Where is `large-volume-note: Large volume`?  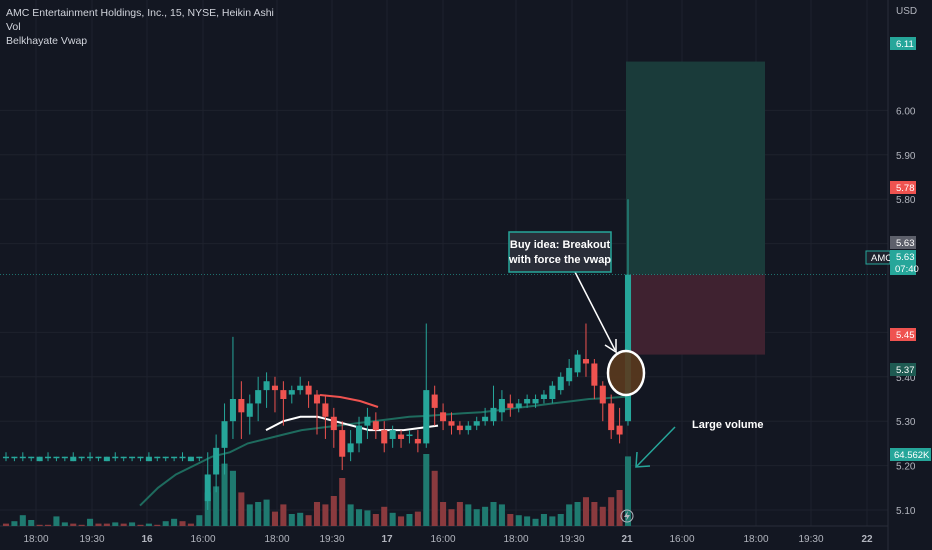 large-volume-note: Large volume is located at coordinates (728, 425).